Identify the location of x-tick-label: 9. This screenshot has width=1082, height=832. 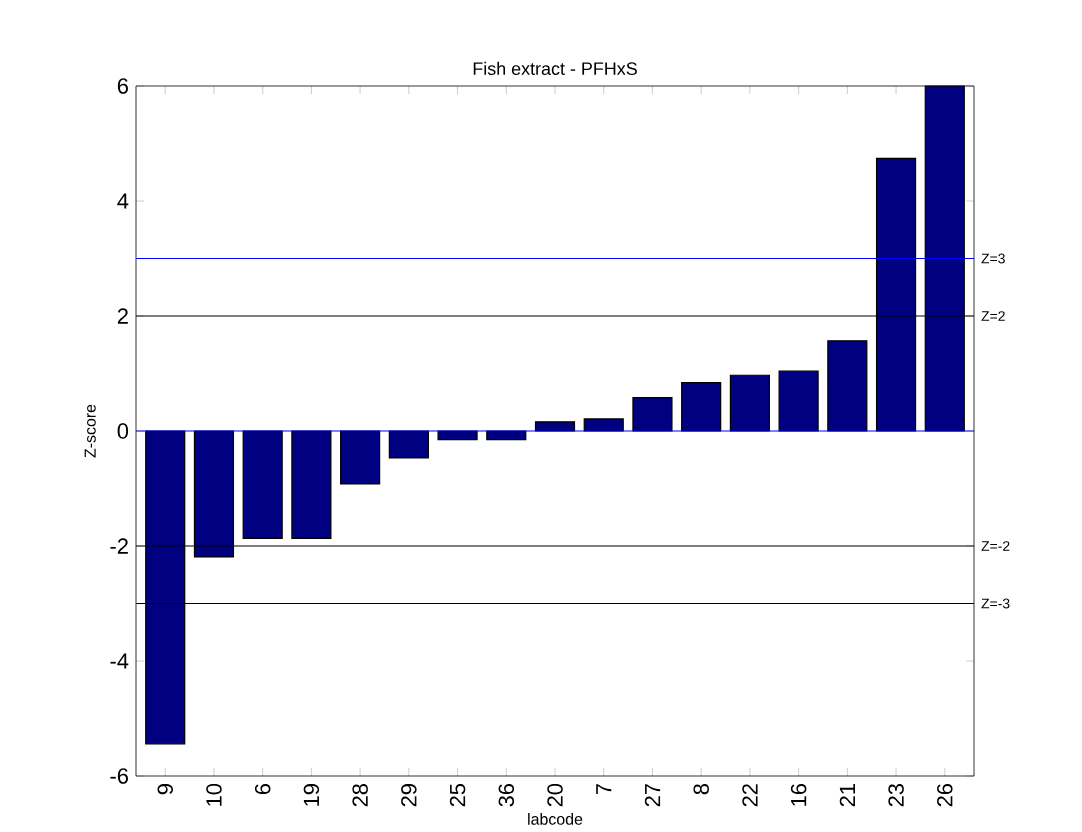
(165, 789).